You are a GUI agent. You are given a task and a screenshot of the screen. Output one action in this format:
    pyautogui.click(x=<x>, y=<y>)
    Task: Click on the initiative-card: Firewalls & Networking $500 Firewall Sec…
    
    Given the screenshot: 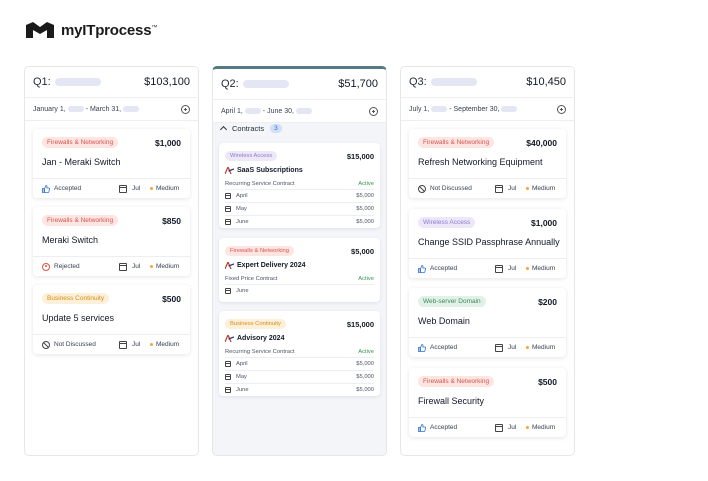 What is the action you would take?
    pyautogui.click(x=487, y=402)
    